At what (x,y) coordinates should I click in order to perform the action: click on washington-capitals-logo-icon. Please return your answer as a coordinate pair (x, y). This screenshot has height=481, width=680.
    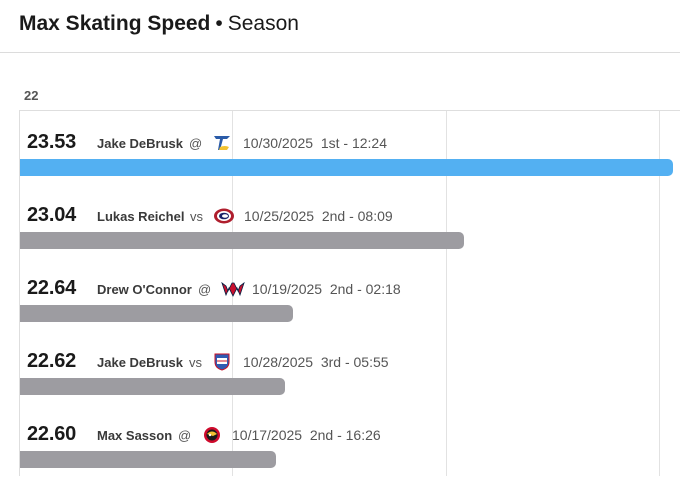
    Looking at the image, I should click on (233, 289).